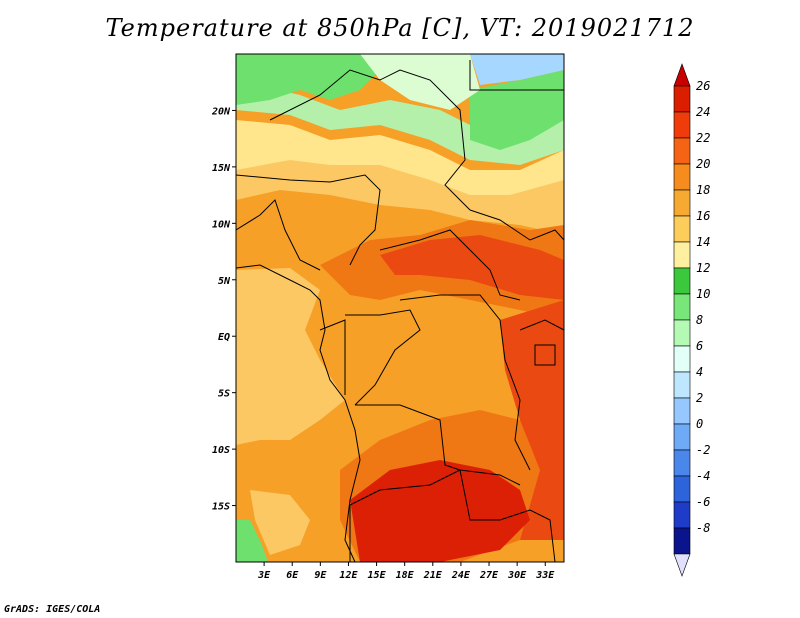 The width and height of the screenshot is (800, 618). Describe the element at coordinates (703, 216) in the screenshot. I see `colorbar-label: 16` at that location.